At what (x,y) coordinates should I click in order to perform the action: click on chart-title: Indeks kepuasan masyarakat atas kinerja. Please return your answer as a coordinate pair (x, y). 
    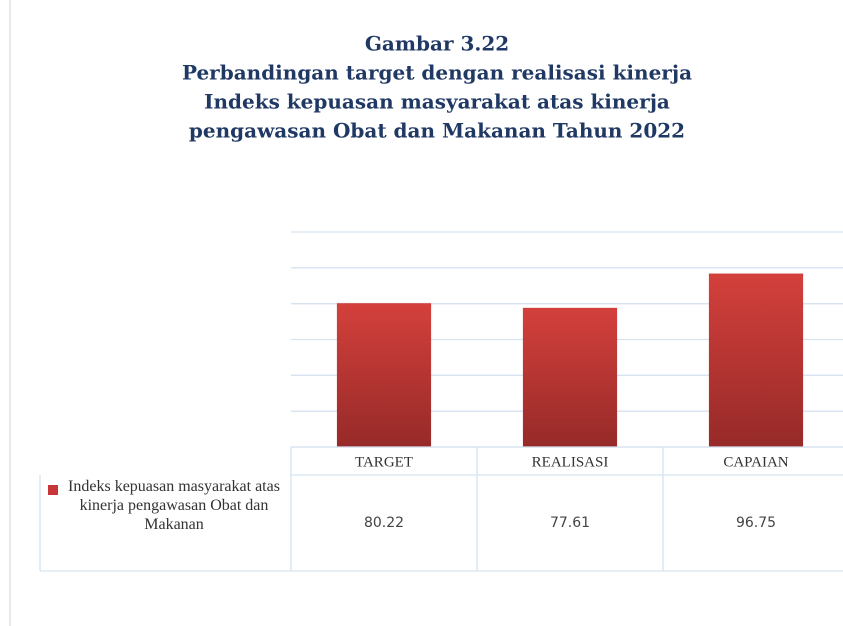
    Looking at the image, I should click on (437, 102).